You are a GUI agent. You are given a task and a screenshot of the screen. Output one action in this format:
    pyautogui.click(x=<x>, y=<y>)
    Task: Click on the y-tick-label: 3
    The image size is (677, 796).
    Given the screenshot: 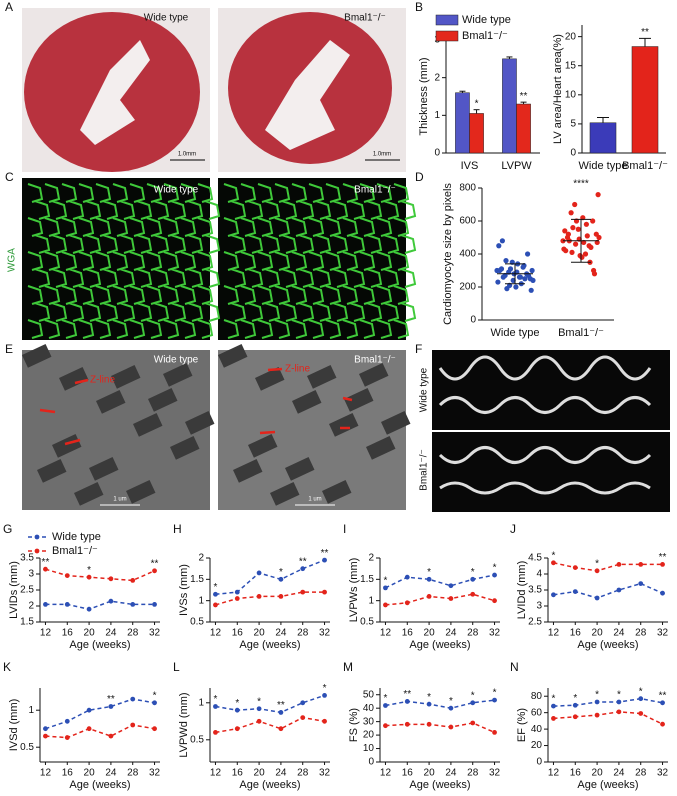 What is the action you would take?
    pyautogui.click(x=31, y=574)
    